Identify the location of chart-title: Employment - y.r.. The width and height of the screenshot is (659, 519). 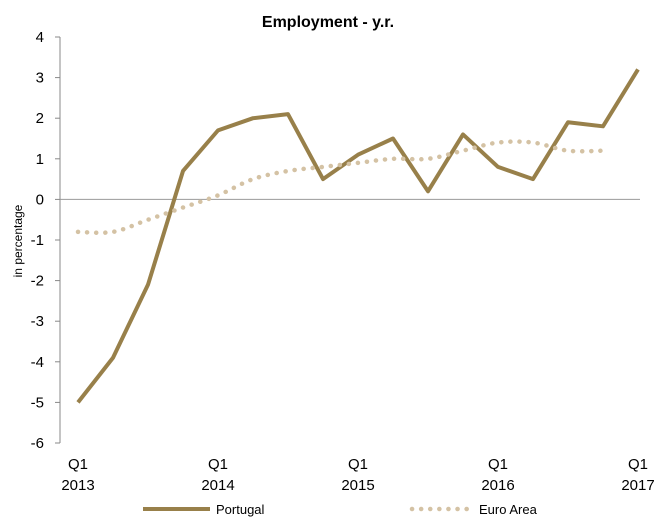
(328, 22).